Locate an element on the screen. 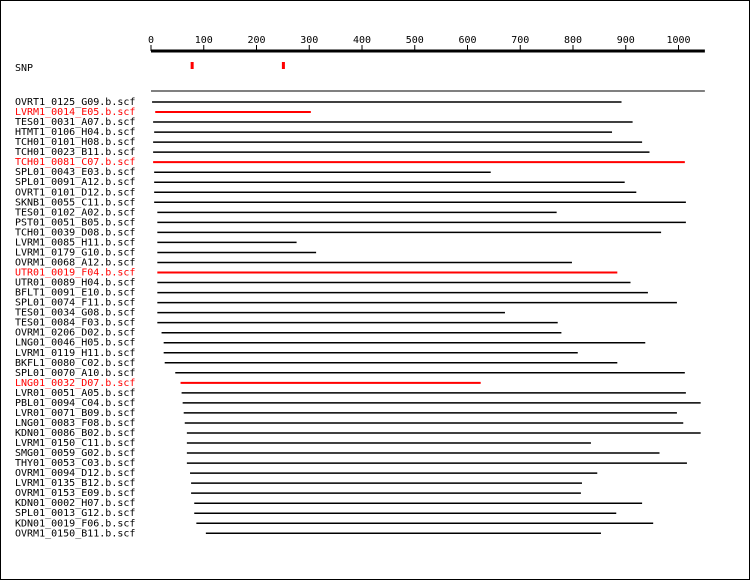 This screenshot has height=580, width=750. read-label: TCH01_0039_D08.b.scf is located at coordinates (75, 232).